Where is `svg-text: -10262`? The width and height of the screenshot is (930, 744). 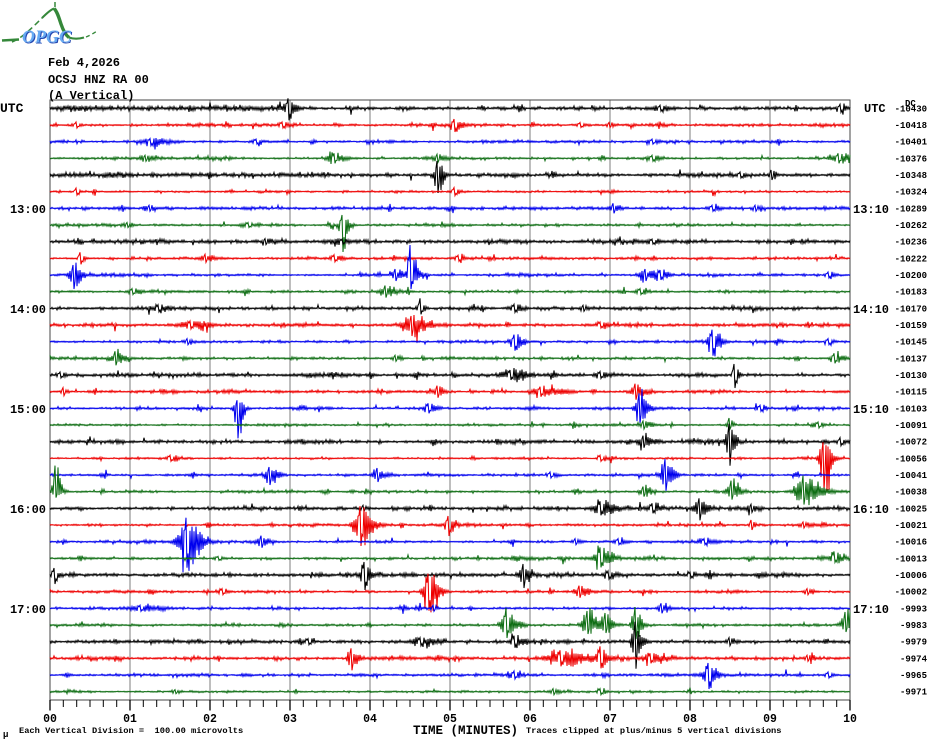 svg-text: -10262 is located at coordinates (911, 226).